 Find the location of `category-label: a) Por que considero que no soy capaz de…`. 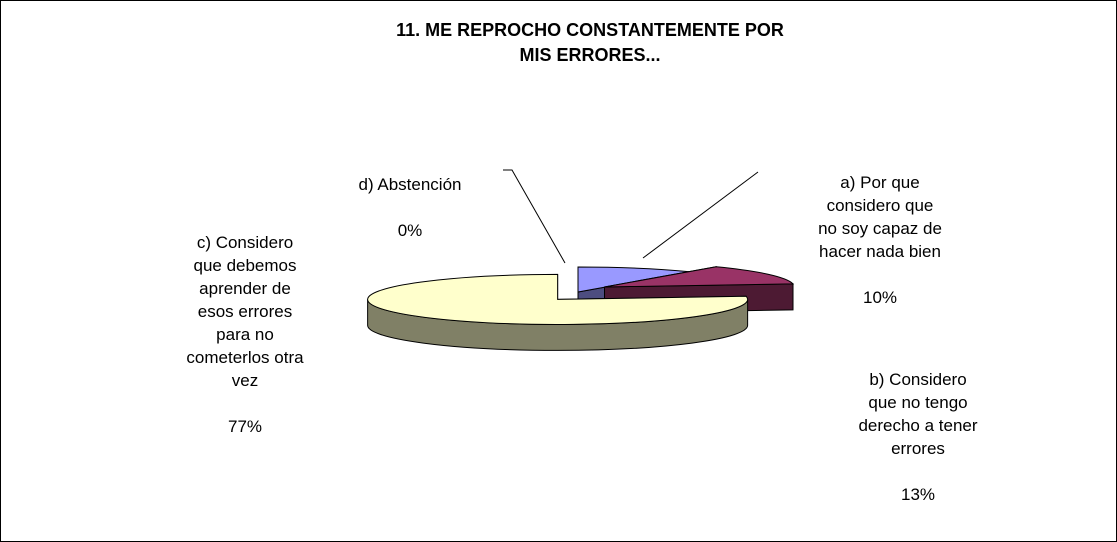

category-label: a) Por que considero que no soy capaz de… is located at coordinates (880, 217).